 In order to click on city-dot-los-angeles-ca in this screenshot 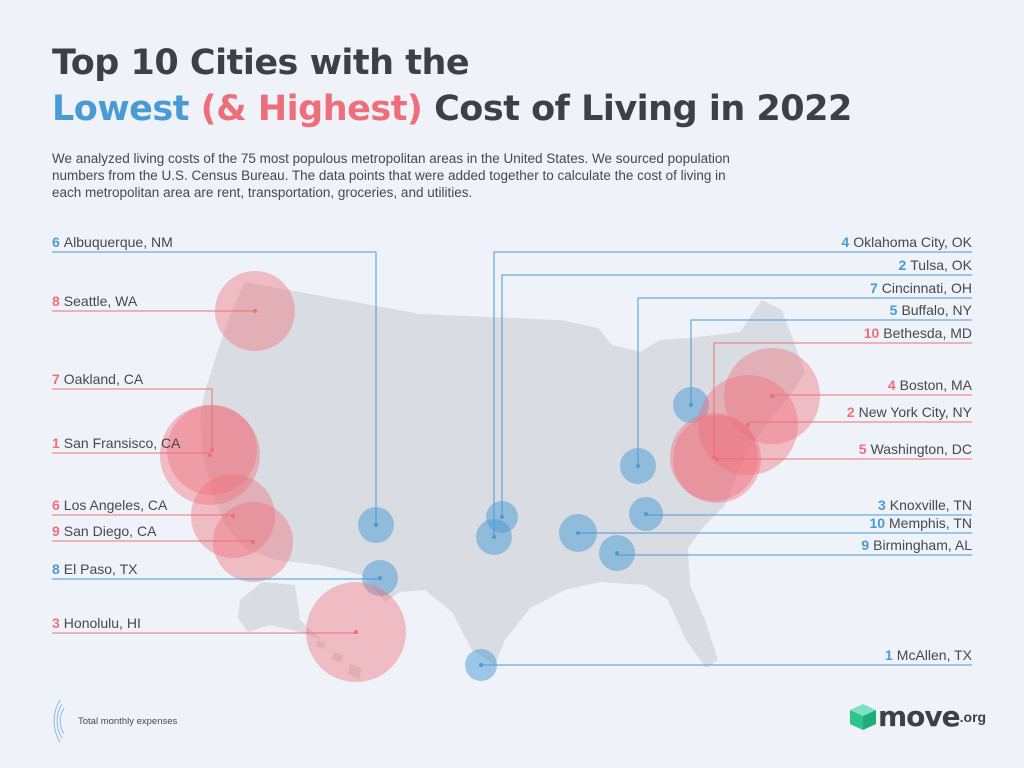, I will do `click(233, 516)`.